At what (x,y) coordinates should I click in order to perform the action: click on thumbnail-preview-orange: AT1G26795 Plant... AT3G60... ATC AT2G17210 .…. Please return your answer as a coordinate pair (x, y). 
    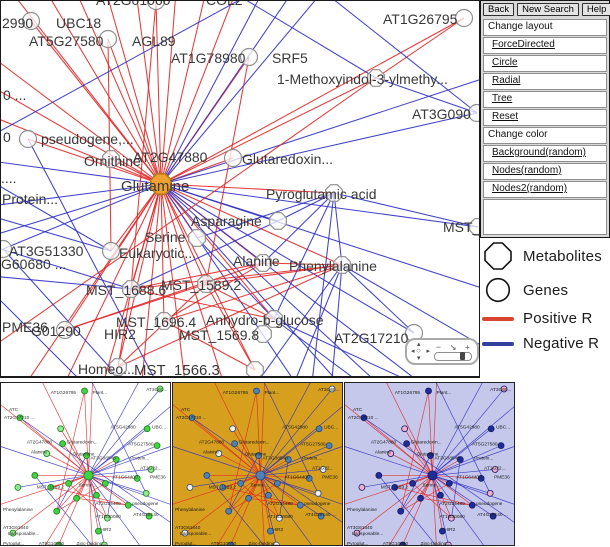
    Looking at the image, I should click on (257, 464).